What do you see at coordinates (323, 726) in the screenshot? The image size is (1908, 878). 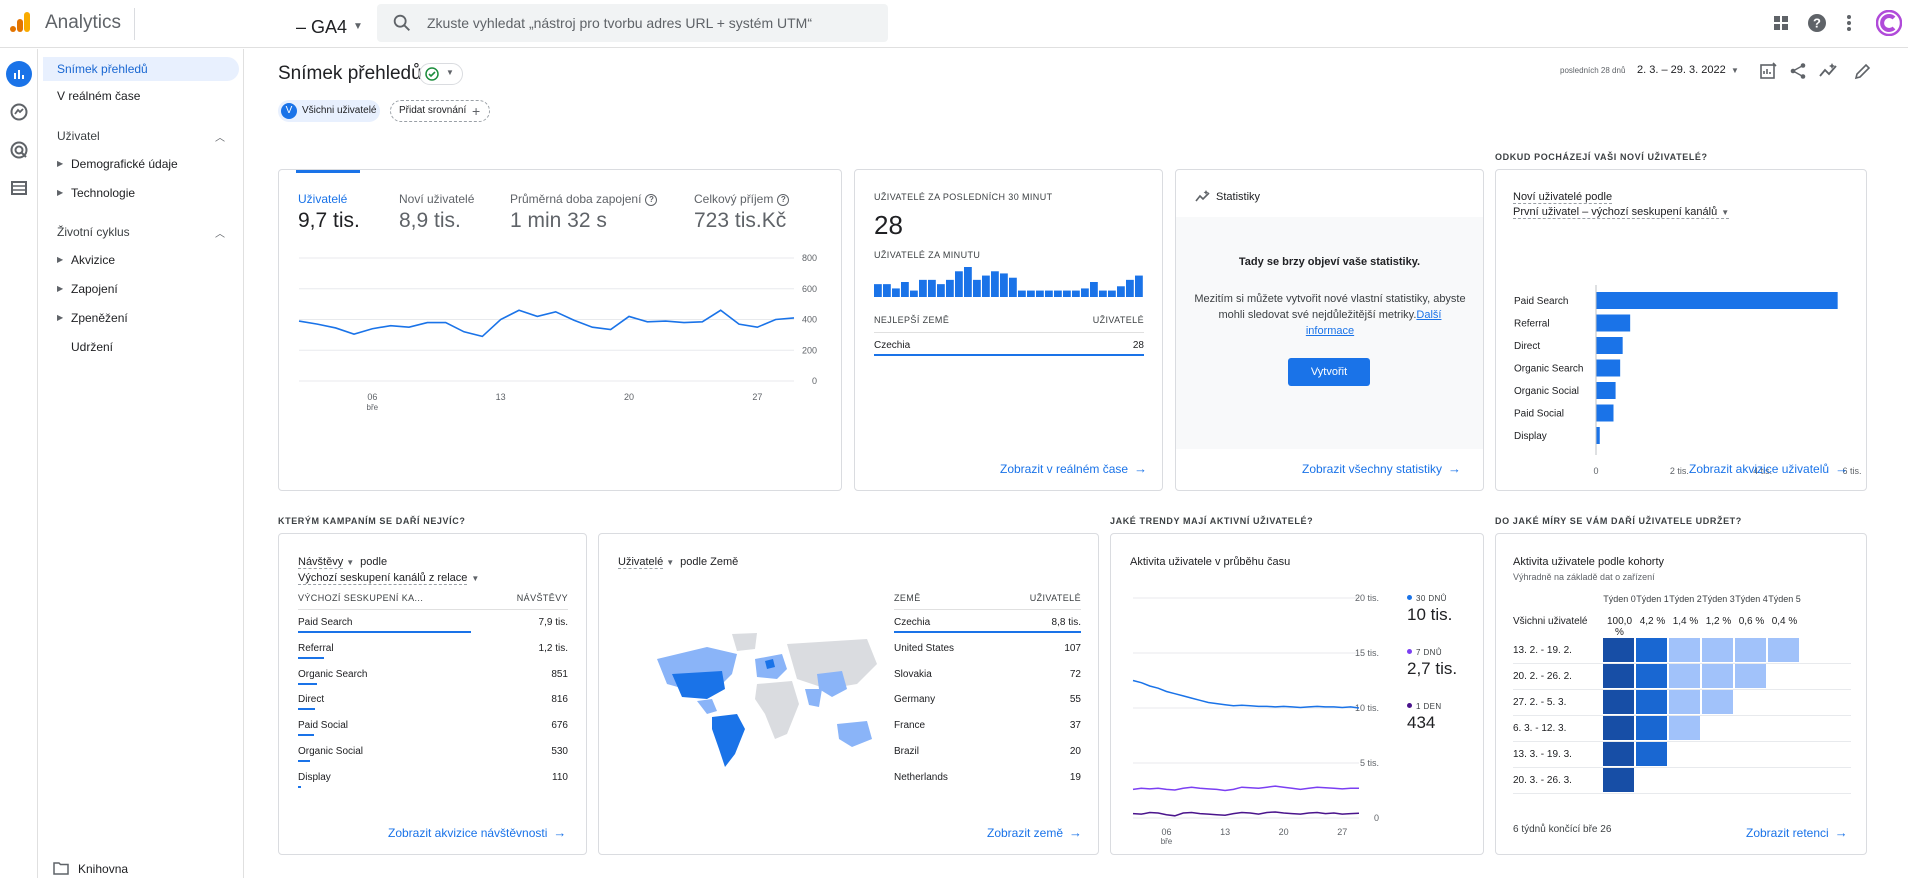 I see `table-row-label: Paid Social` at bounding box center [323, 726].